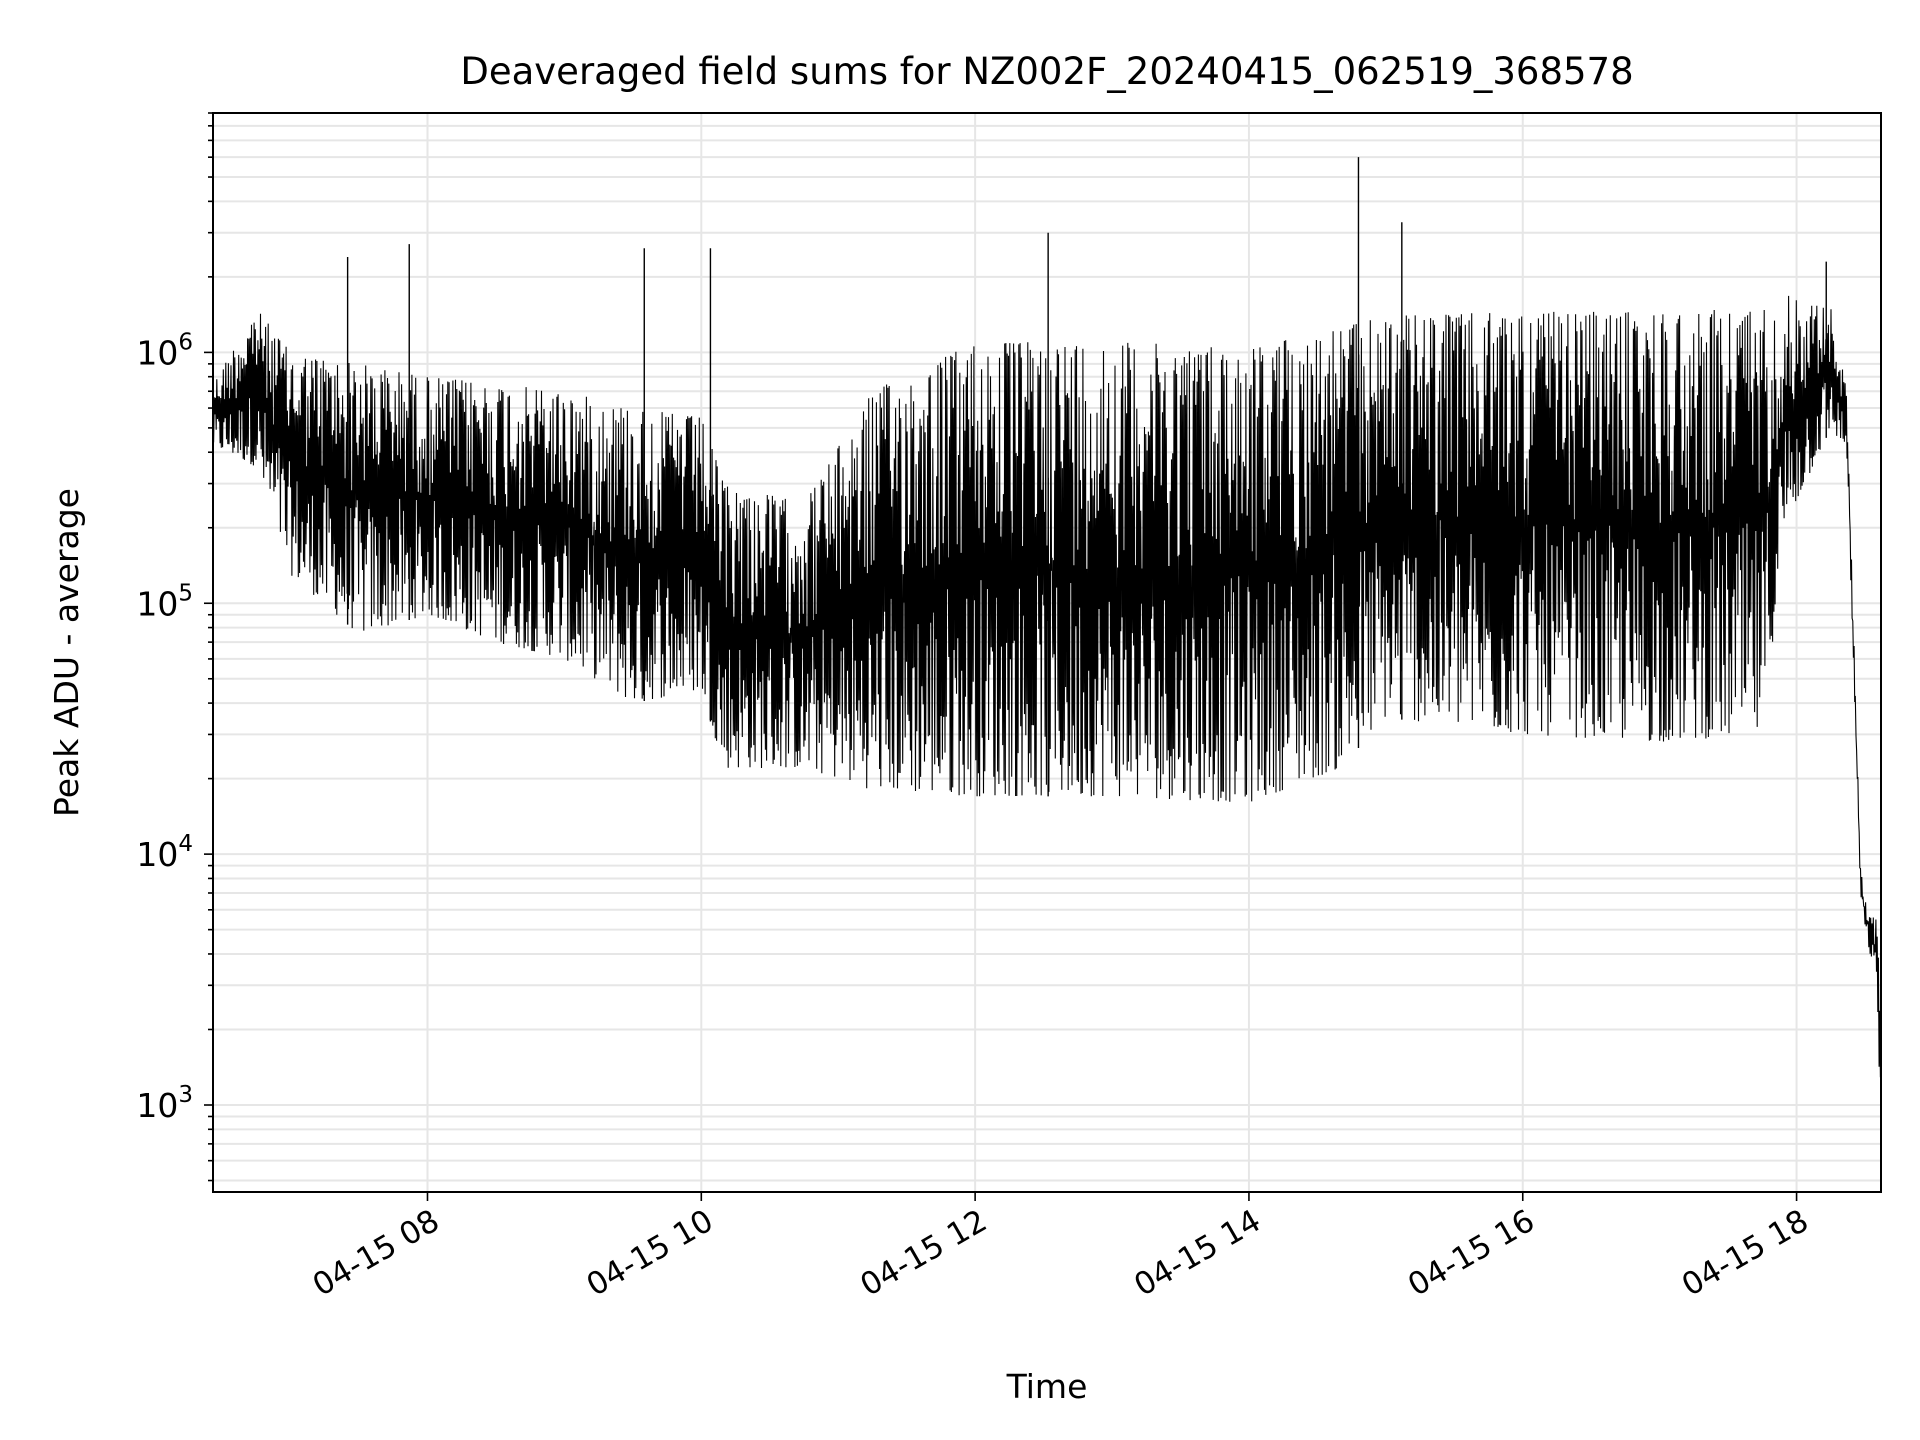 The width and height of the screenshot is (1920, 1440). Describe the element at coordinates (66, 652) in the screenshot. I see `y-axis-label: Peak ADU - average` at that location.